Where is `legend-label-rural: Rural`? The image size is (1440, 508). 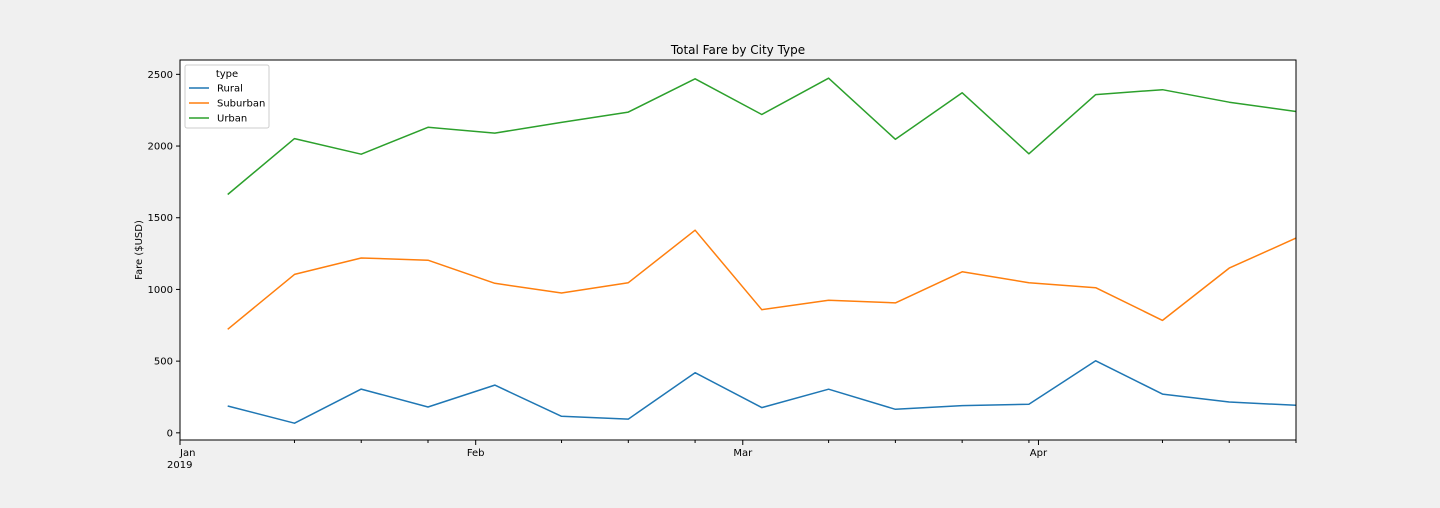
legend-label-rural: Rural is located at coordinates (230, 89).